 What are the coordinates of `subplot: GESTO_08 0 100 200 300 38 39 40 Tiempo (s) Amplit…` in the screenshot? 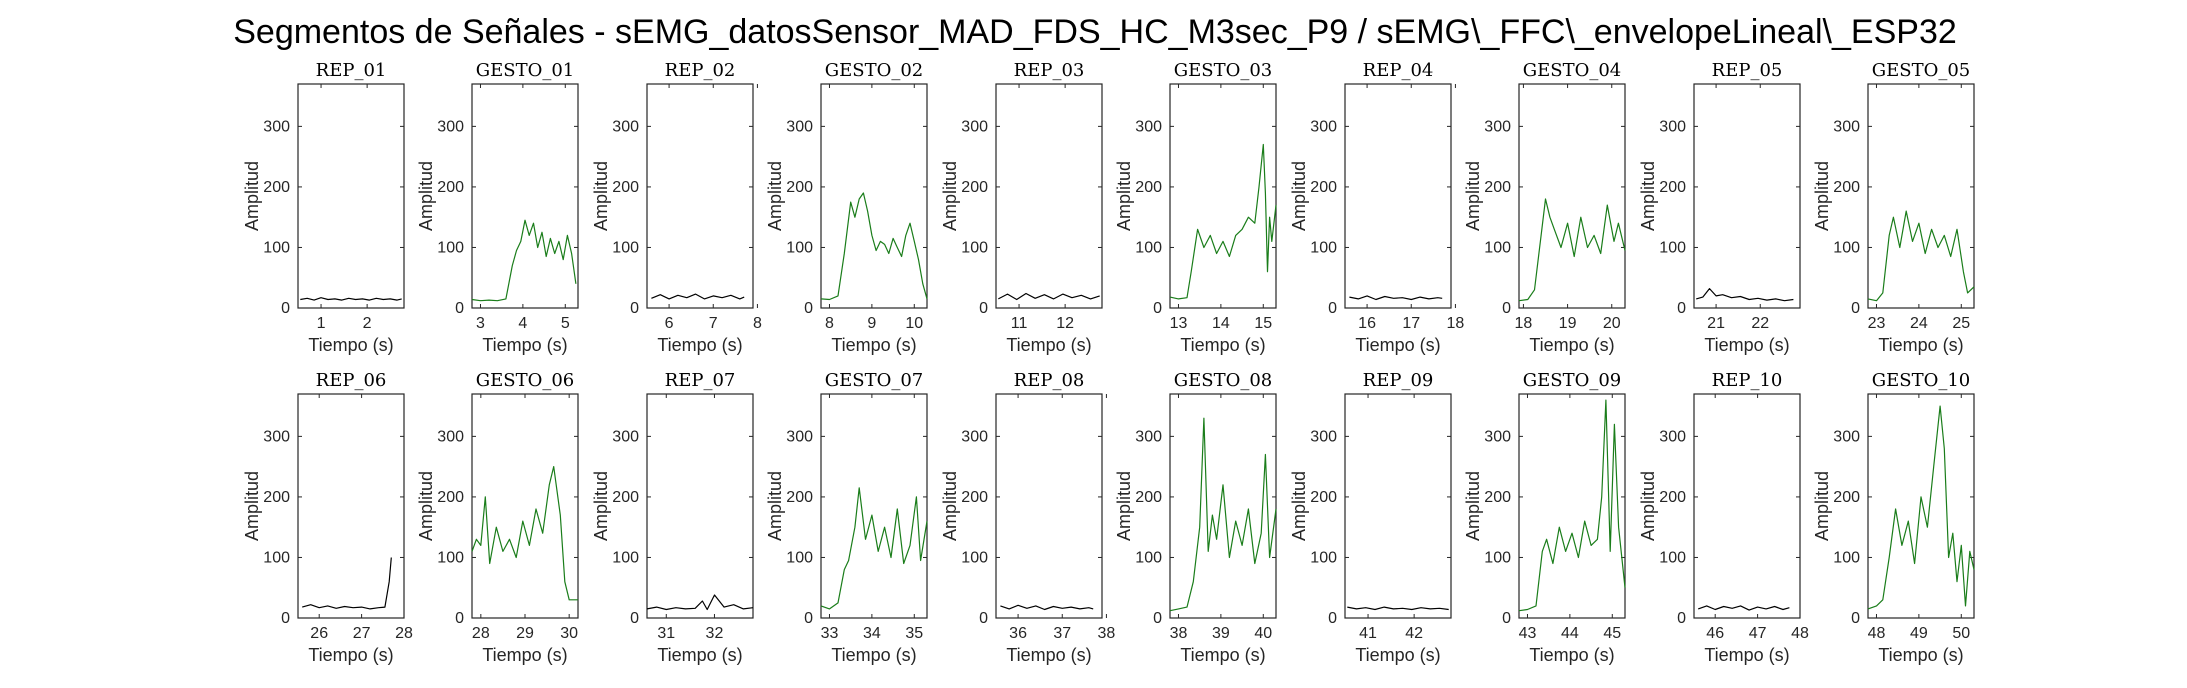 It's located at (1195, 517).